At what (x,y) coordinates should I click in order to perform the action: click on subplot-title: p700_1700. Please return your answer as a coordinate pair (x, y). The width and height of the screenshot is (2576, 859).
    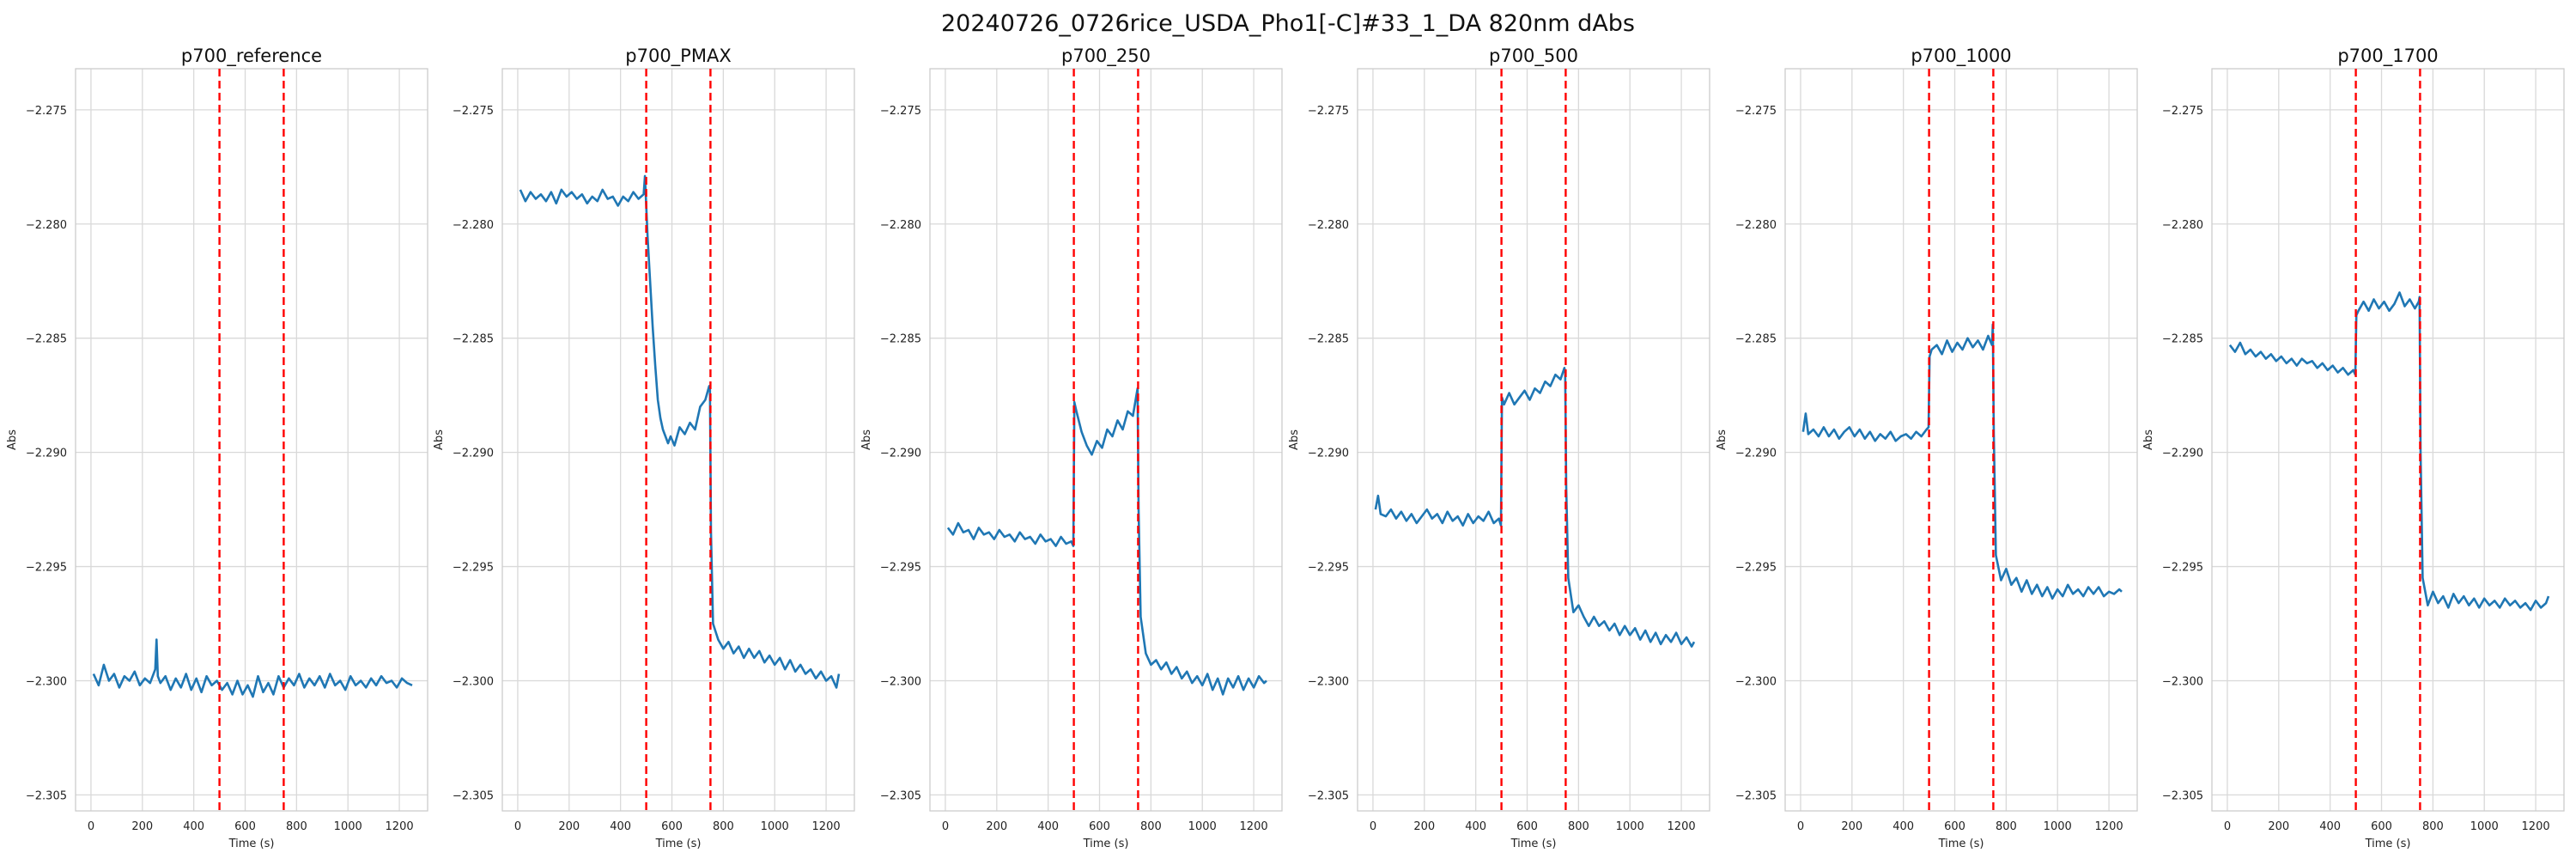
    Looking at the image, I should click on (2387, 57).